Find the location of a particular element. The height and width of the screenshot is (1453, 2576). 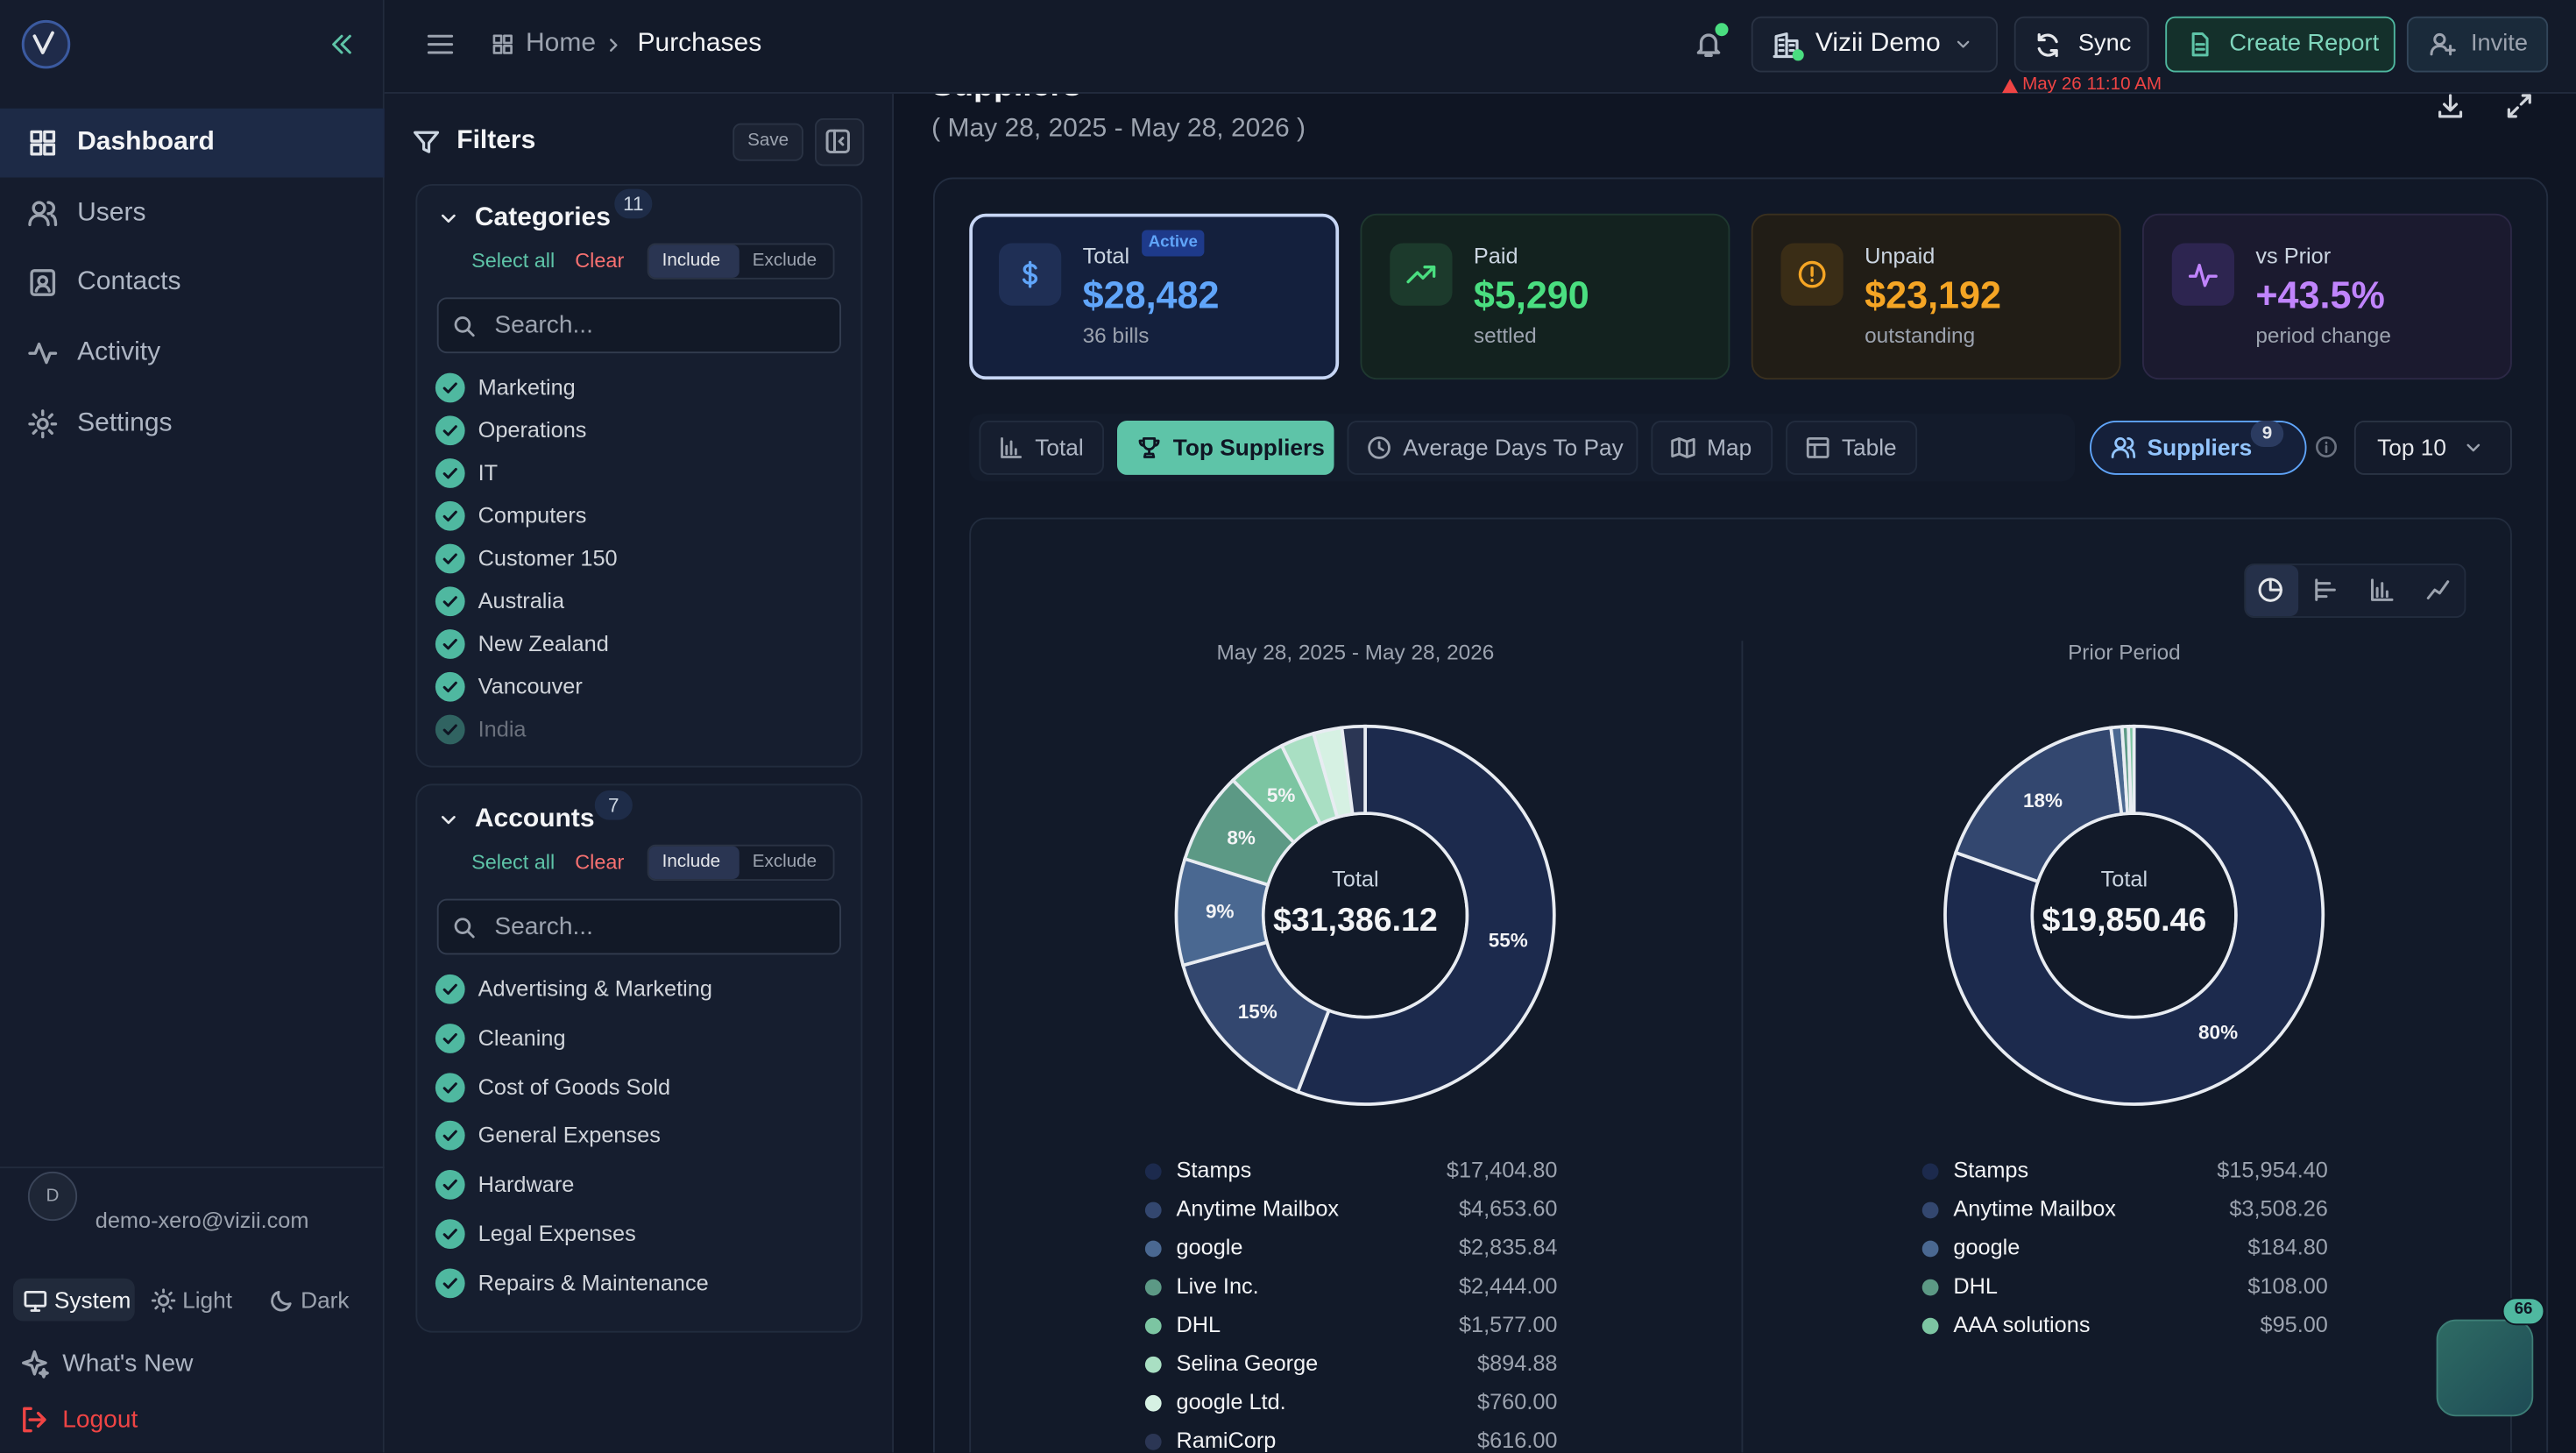

donut-title: Prior Period is located at coordinates (2124, 653).